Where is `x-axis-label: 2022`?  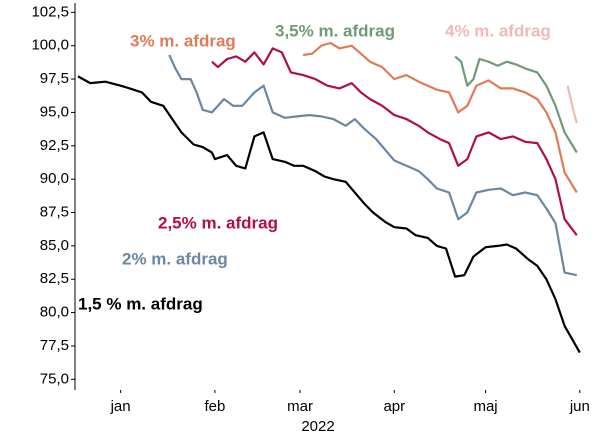
x-axis-label: 2022 is located at coordinates (317, 426).